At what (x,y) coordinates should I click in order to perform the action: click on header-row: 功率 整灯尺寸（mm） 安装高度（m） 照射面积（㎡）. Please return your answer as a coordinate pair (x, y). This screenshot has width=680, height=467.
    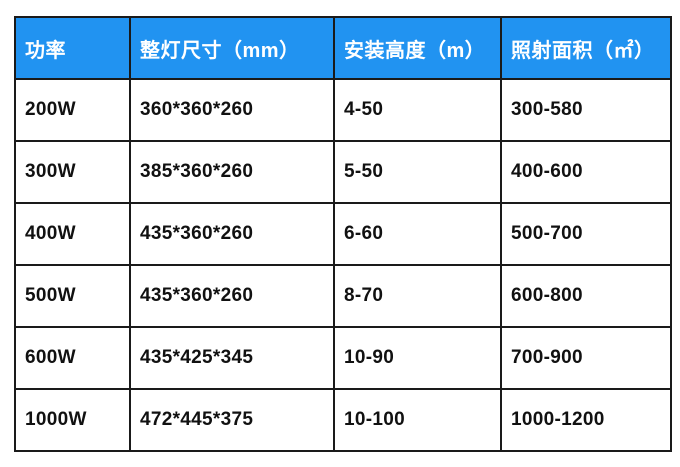
    Looking at the image, I should click on (343, 48).